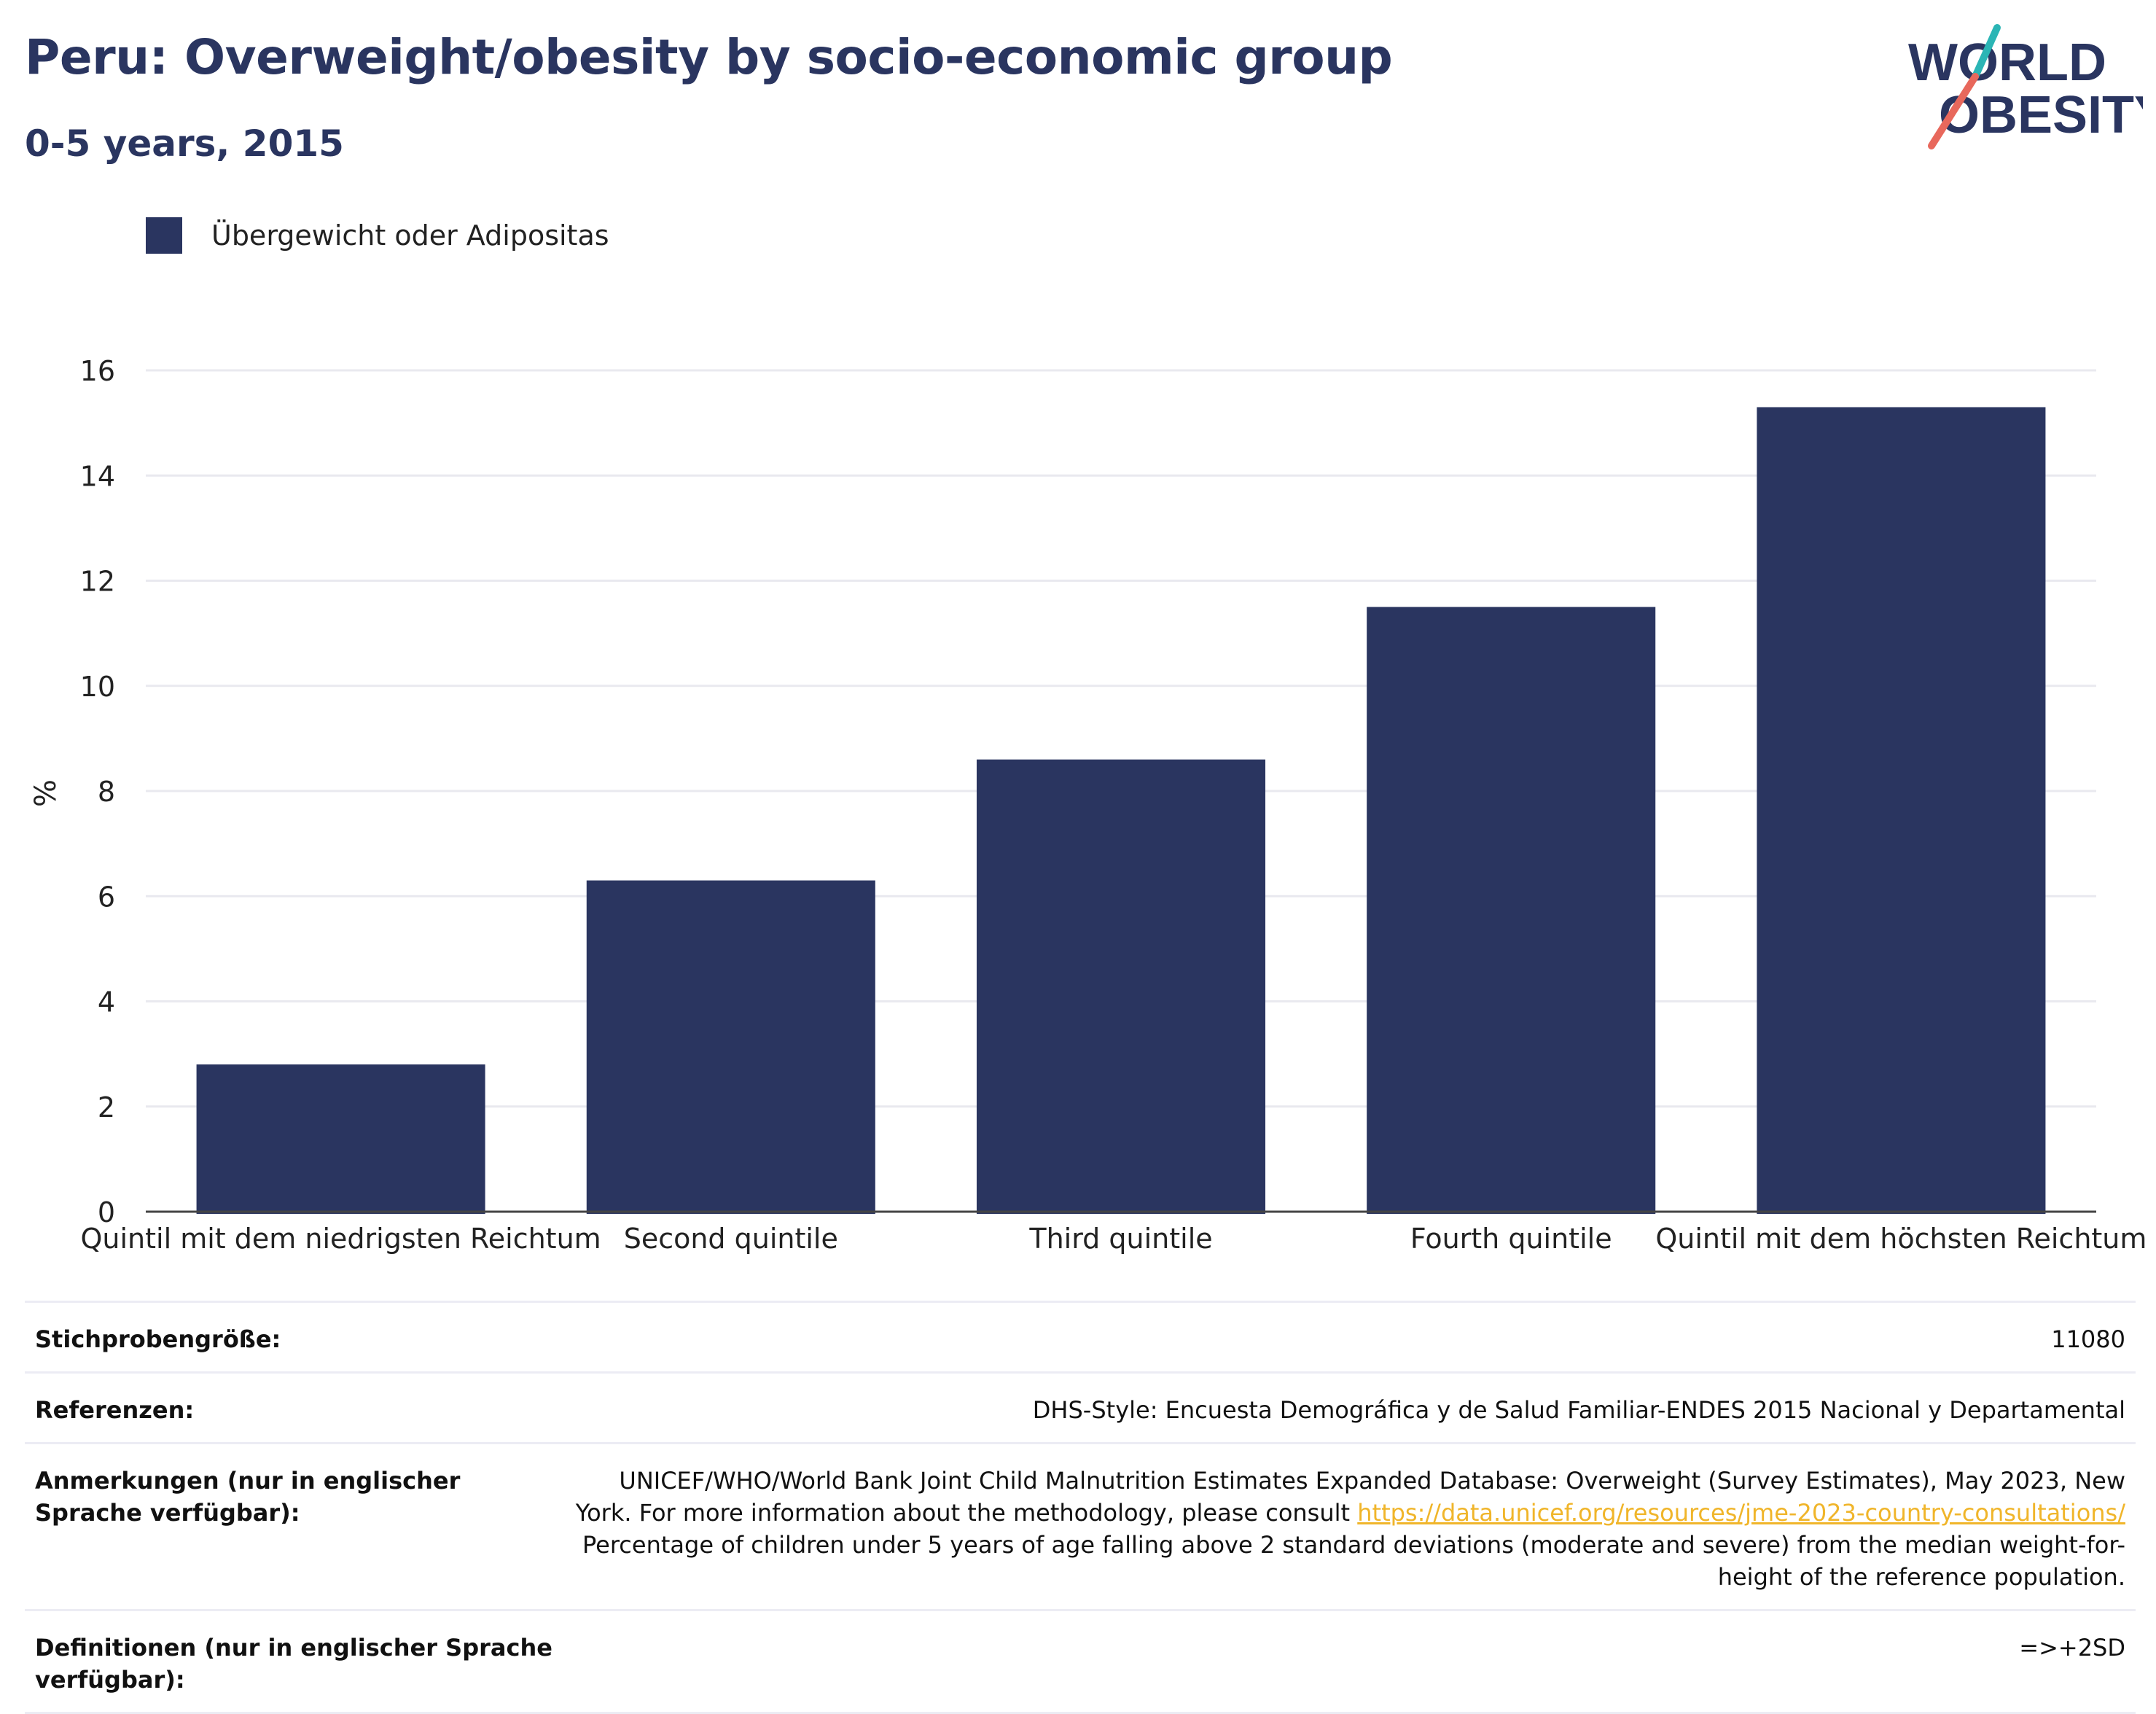  What do you see at coordinates (1901, 1239) in the screenshot?
I see `x-tick-label: Quintil mit dem höchsten Reichtum` at bounding box center [1901, 1239].